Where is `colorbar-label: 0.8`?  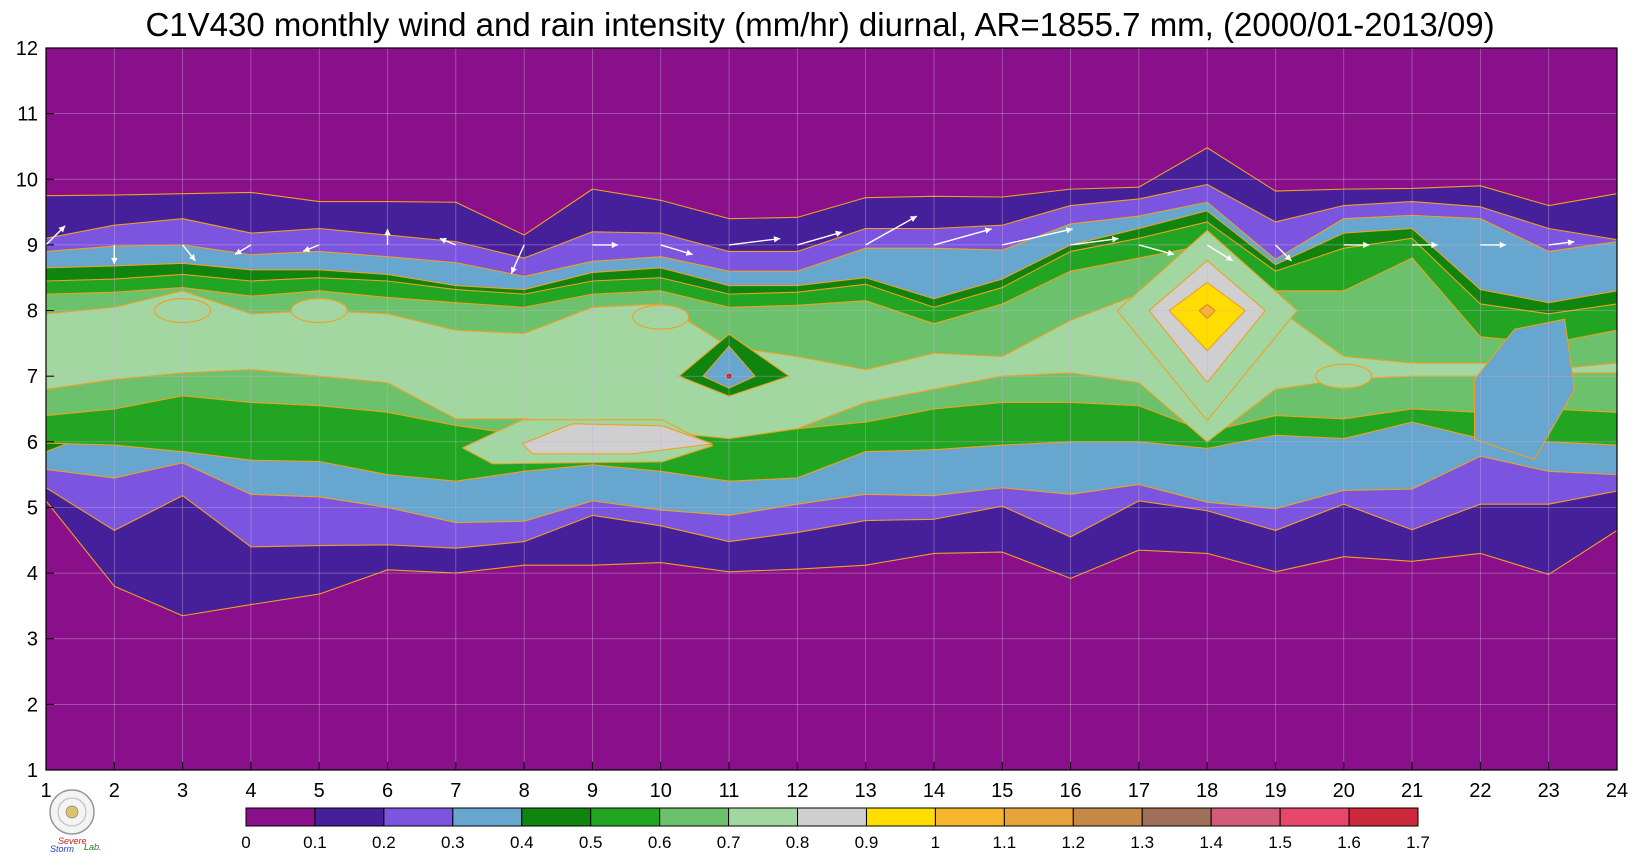
colorbar-label: 0.8 is located at coordinates (798, 842).